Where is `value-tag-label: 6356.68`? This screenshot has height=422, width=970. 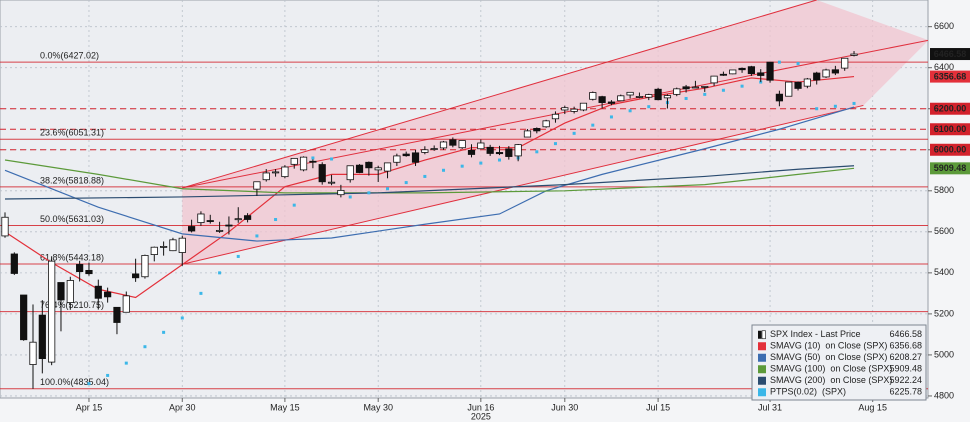 value-tag-label: 6356.68 is located at coordinates (950, 76).